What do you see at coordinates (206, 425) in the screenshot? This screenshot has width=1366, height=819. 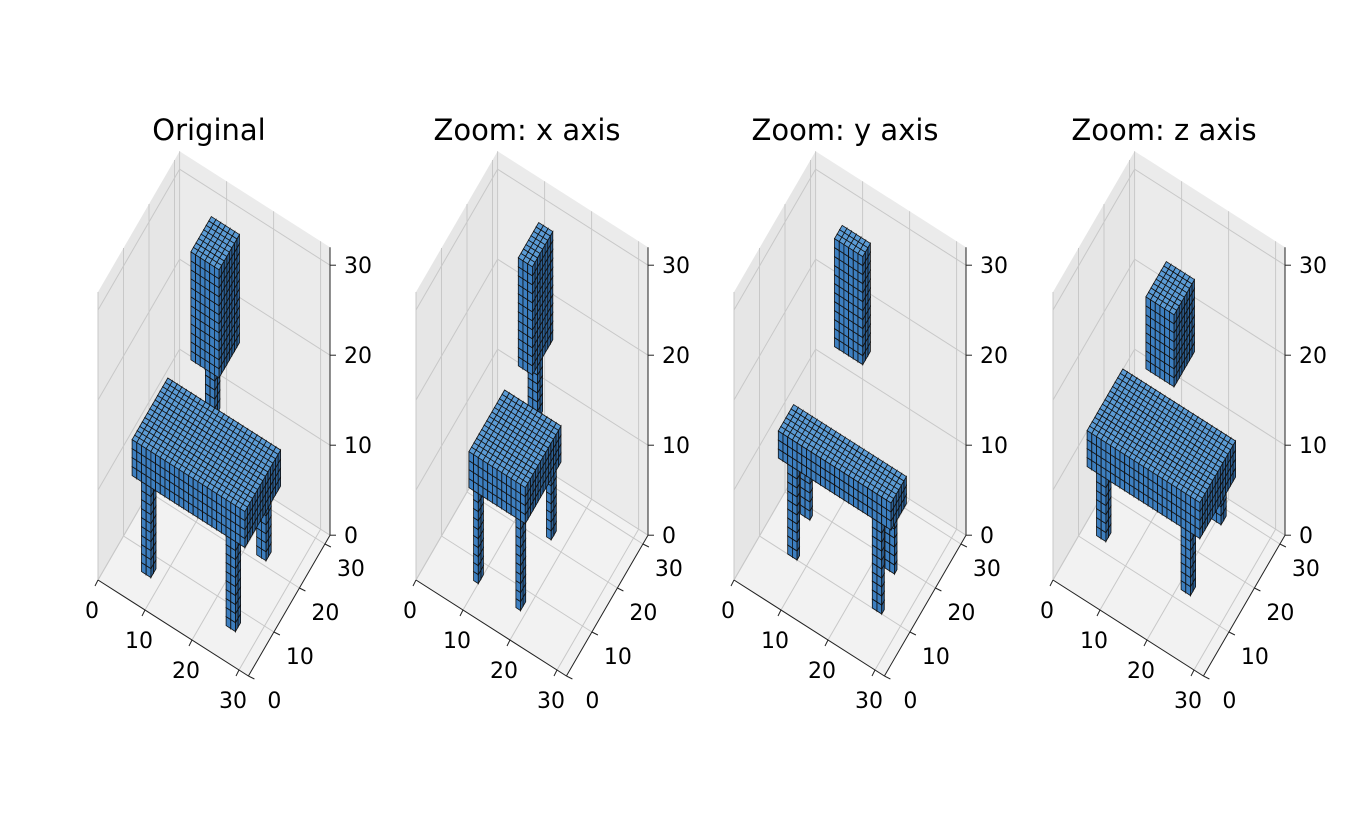 I see `voxels` at bounding box center [206, 425].